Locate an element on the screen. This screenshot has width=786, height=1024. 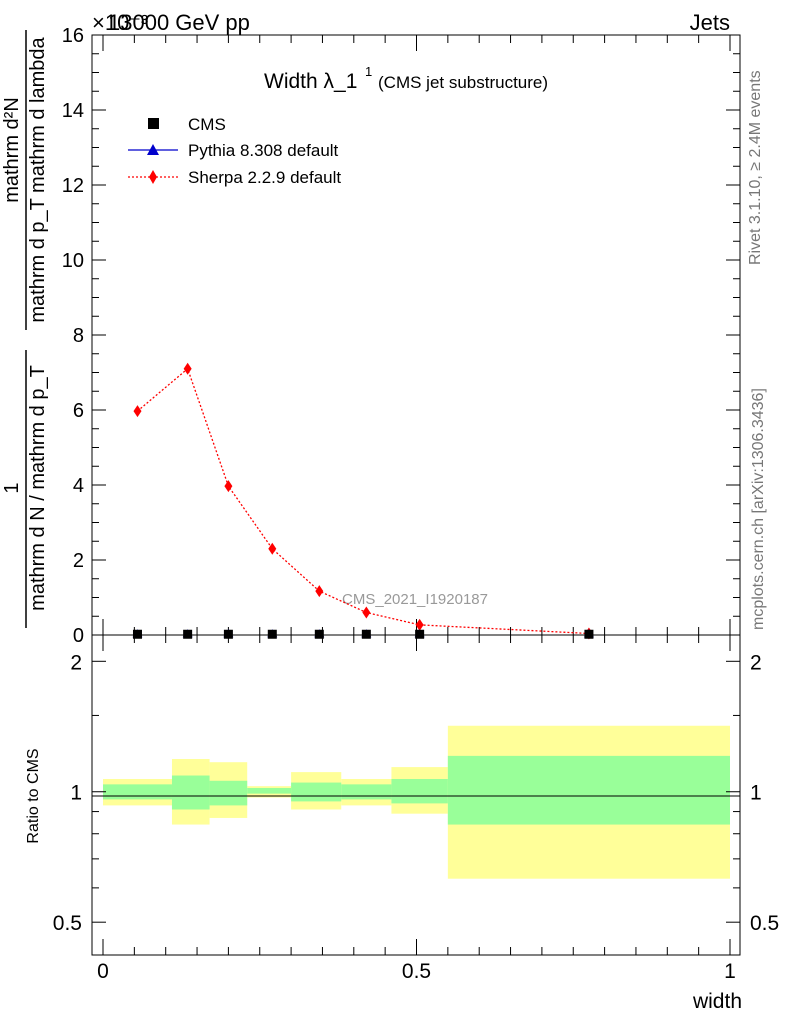
legend-marker-pythia is located at coordinates (153, 149).